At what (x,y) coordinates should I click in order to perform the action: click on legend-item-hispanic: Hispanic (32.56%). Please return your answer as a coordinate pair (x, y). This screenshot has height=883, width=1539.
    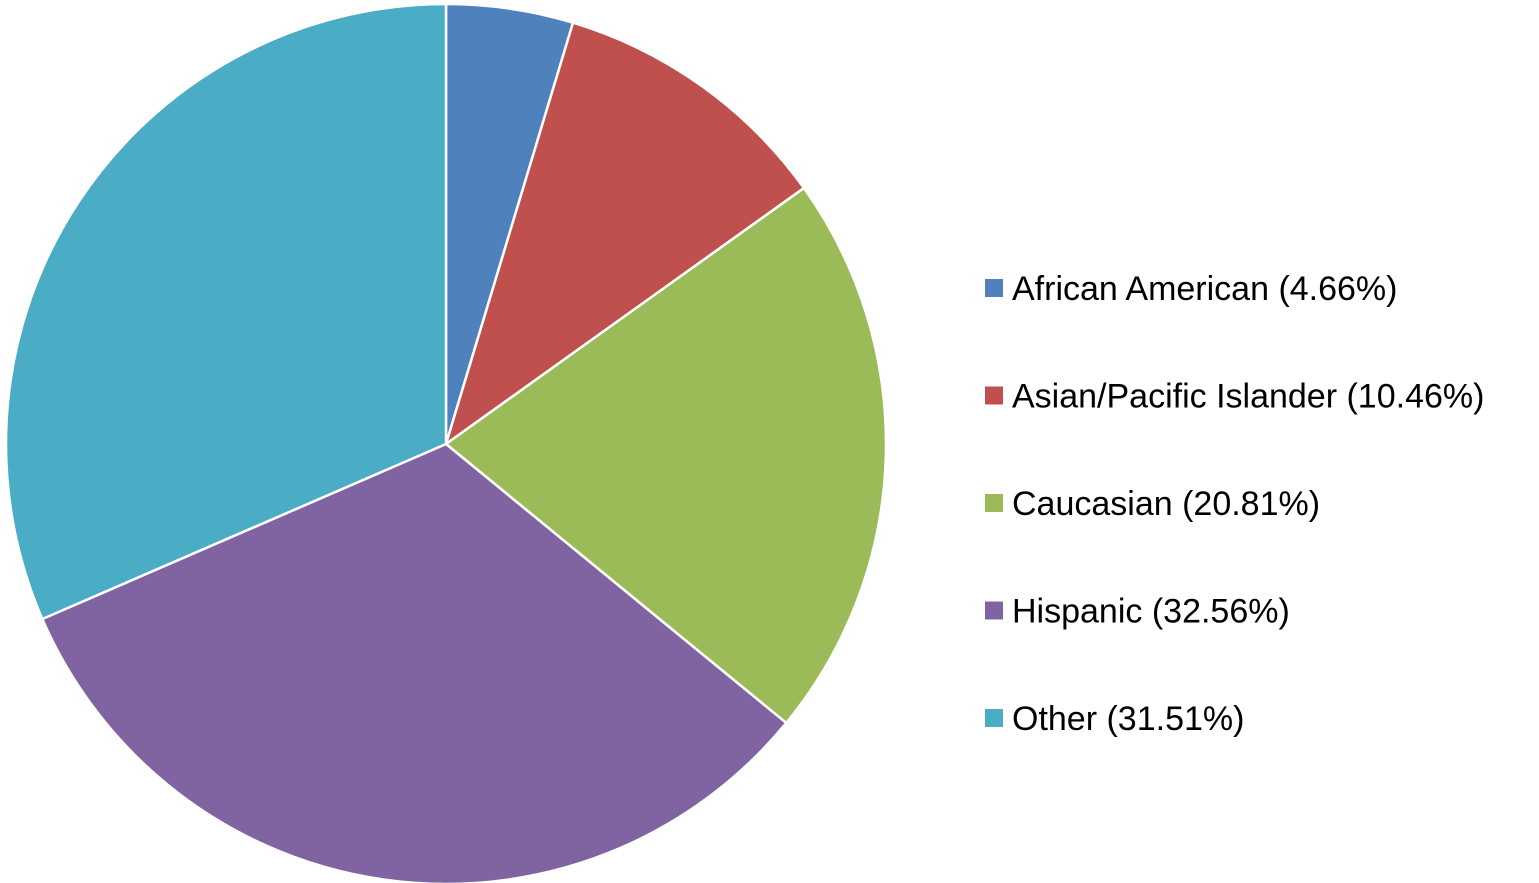
    Looking at the image, I should click on (1137, 612).